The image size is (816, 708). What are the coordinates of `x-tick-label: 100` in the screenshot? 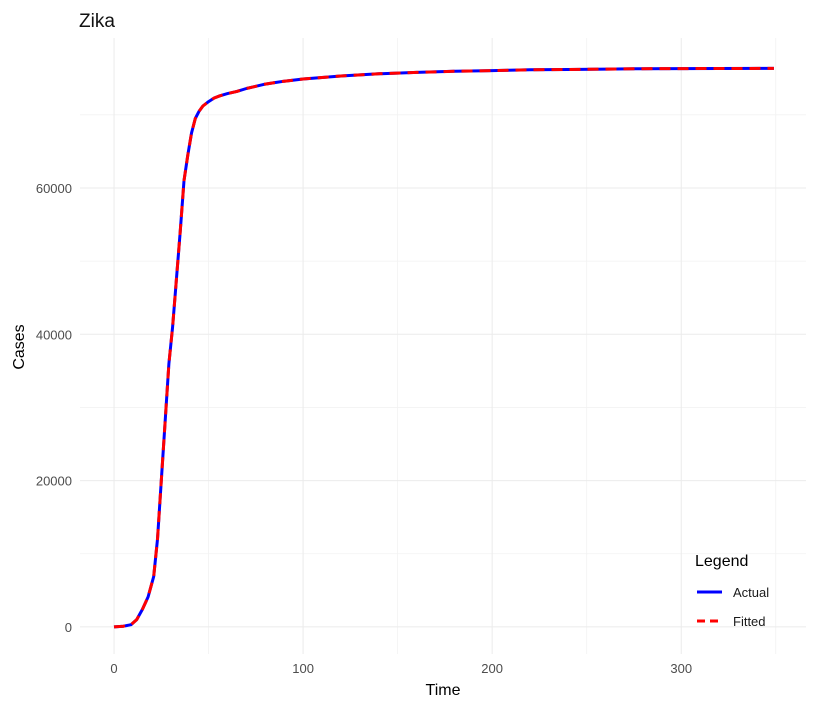 It's located at (303, 668).